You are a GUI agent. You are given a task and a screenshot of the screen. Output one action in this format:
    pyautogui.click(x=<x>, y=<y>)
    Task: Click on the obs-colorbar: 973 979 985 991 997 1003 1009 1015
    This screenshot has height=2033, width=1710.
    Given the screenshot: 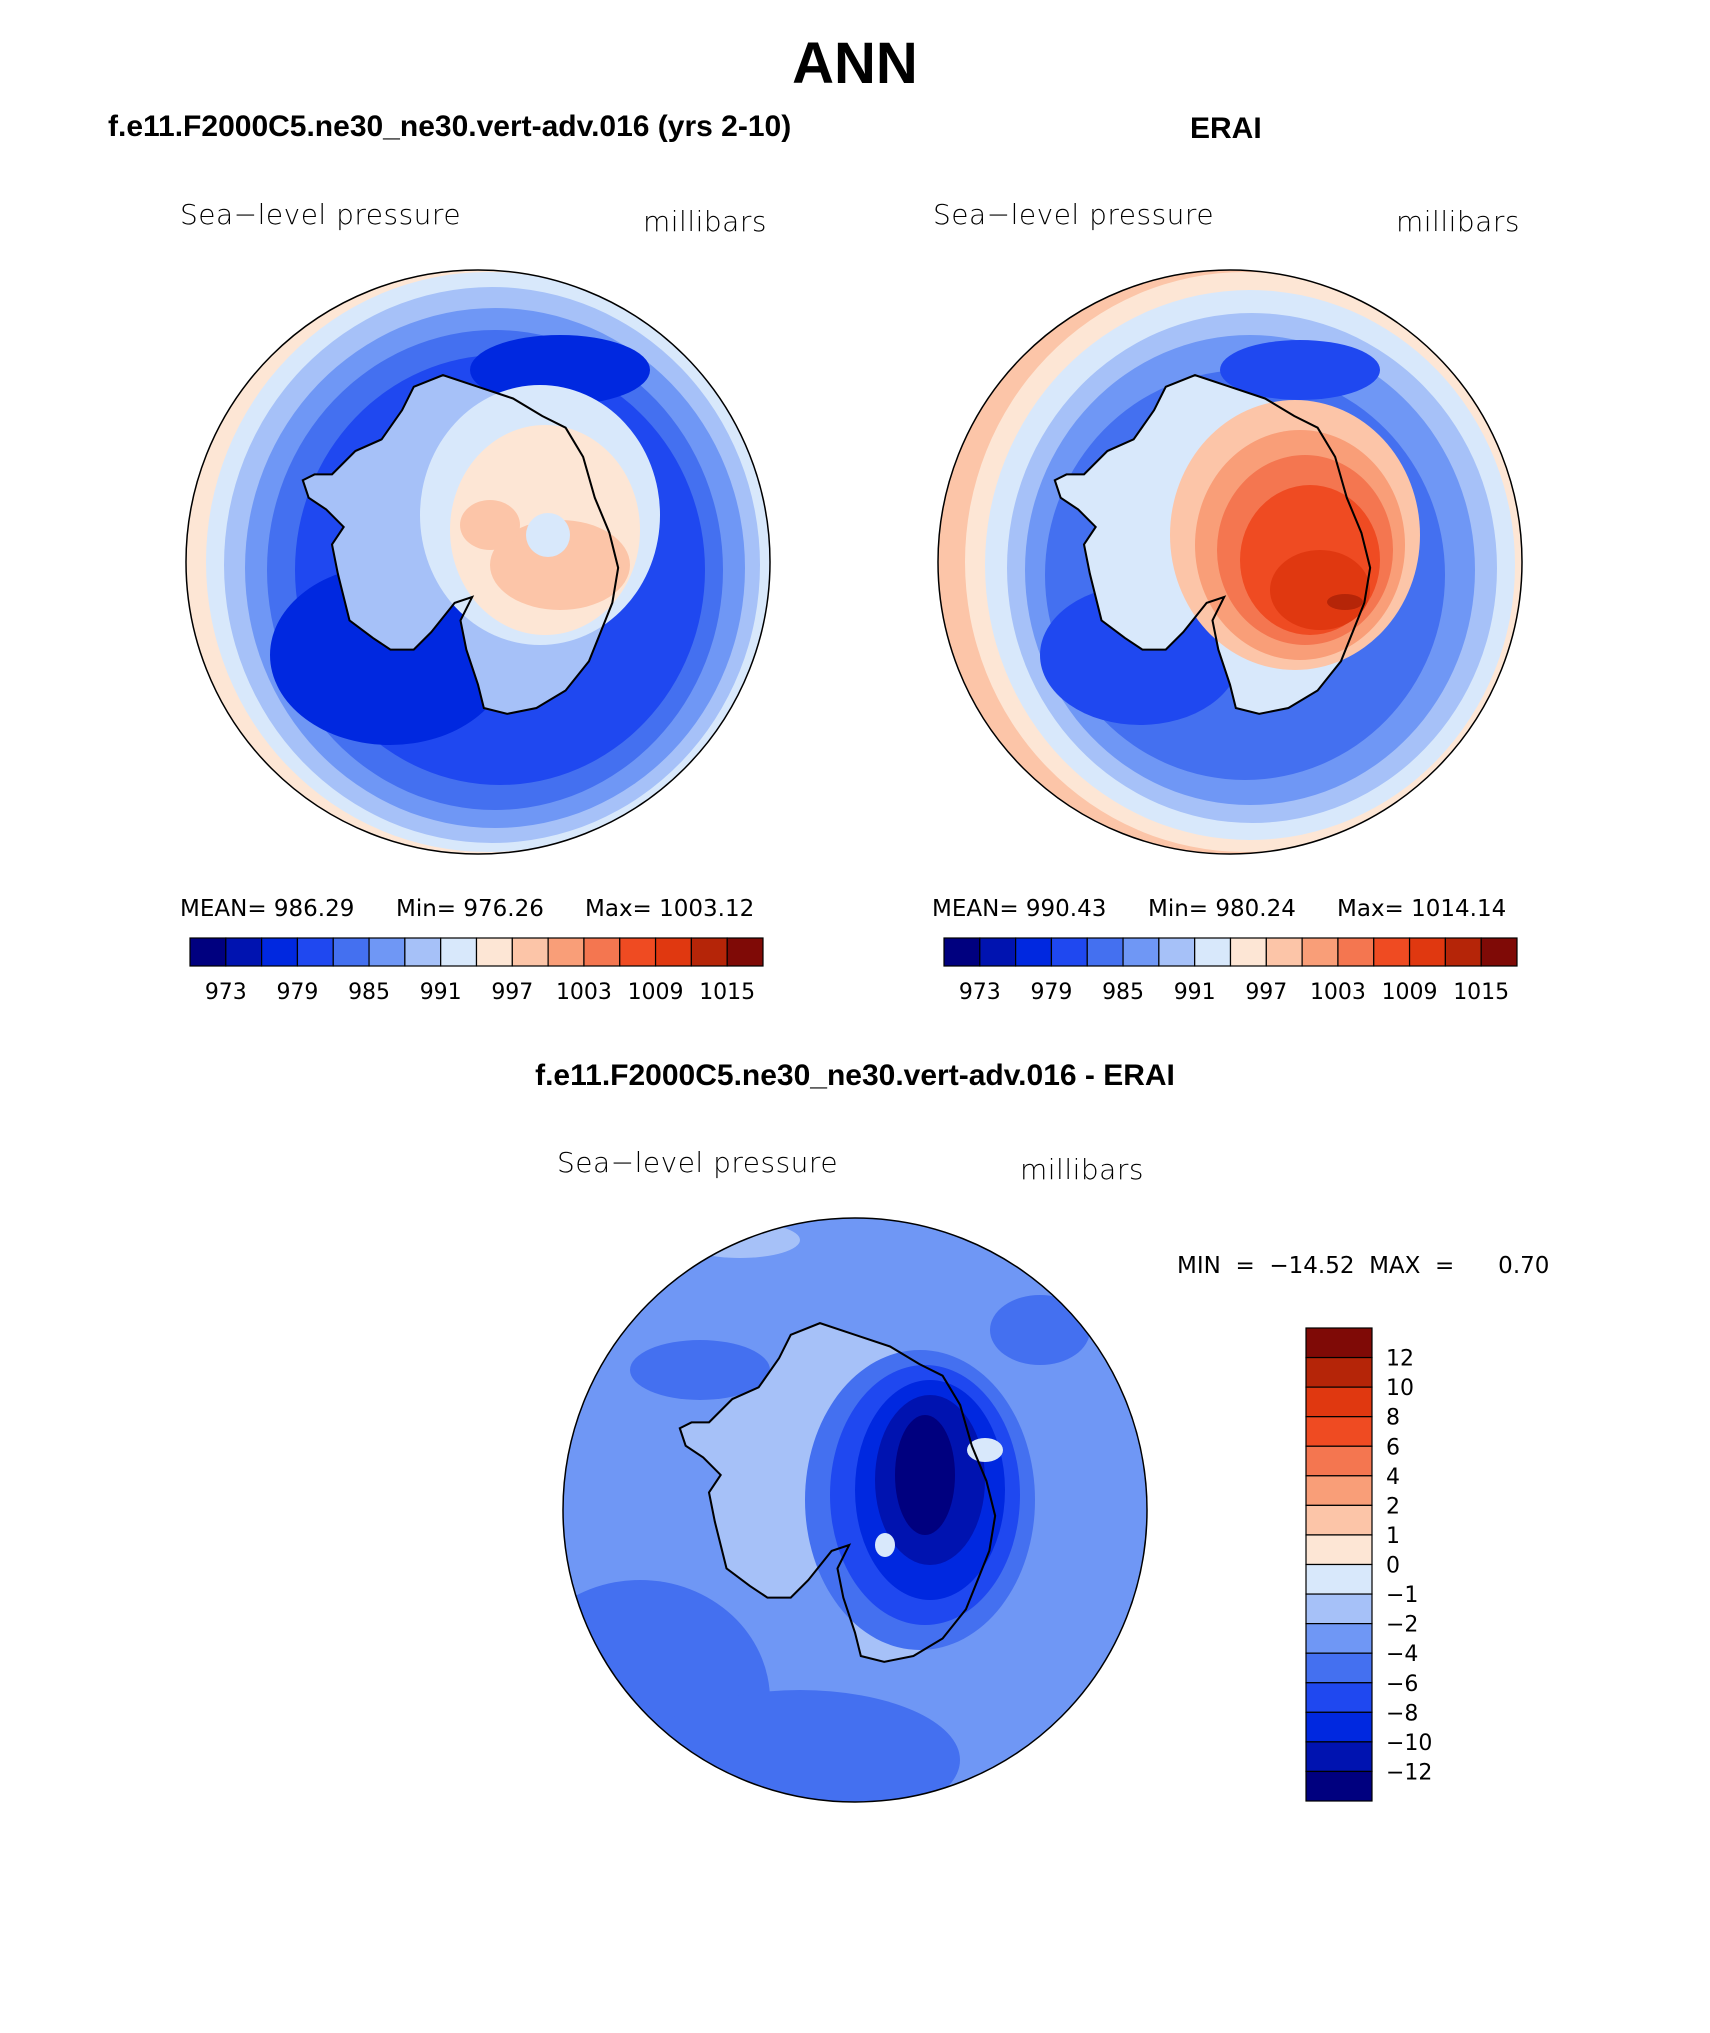 What is the action you would take?
    pyautogui.click(x=1230, y=971)
    